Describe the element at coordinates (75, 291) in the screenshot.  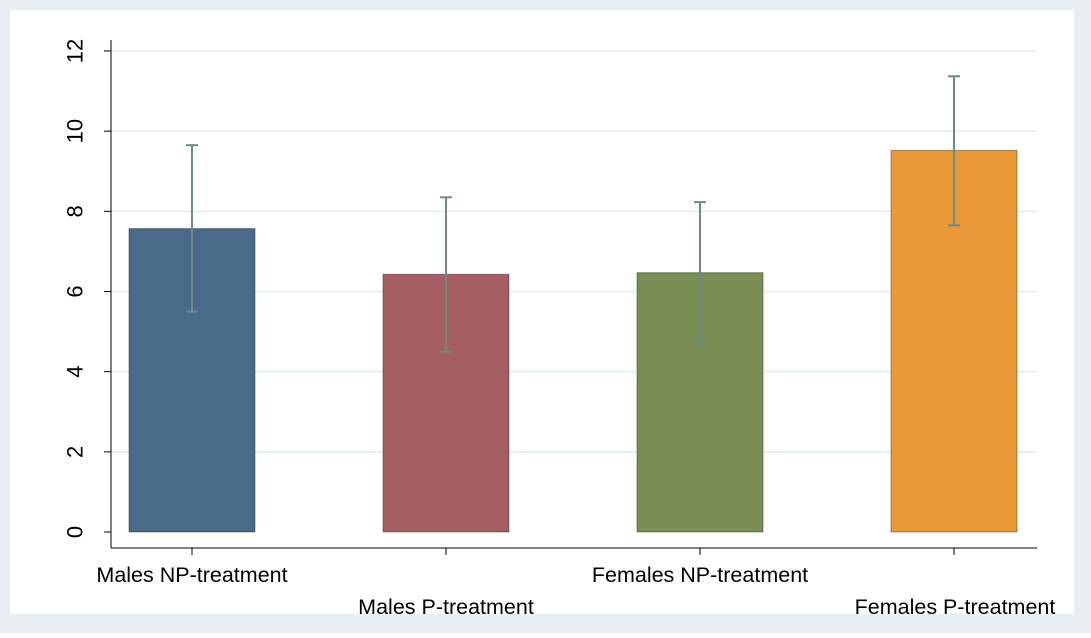
I see `y-tick-label: 6` at that location.